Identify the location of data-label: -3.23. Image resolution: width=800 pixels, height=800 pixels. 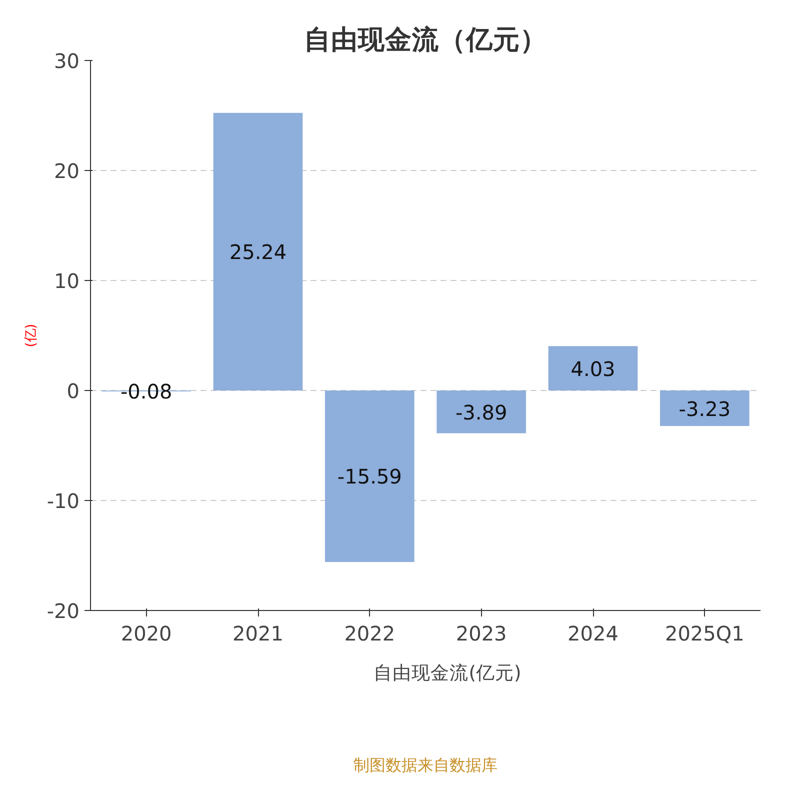
(704, 408).